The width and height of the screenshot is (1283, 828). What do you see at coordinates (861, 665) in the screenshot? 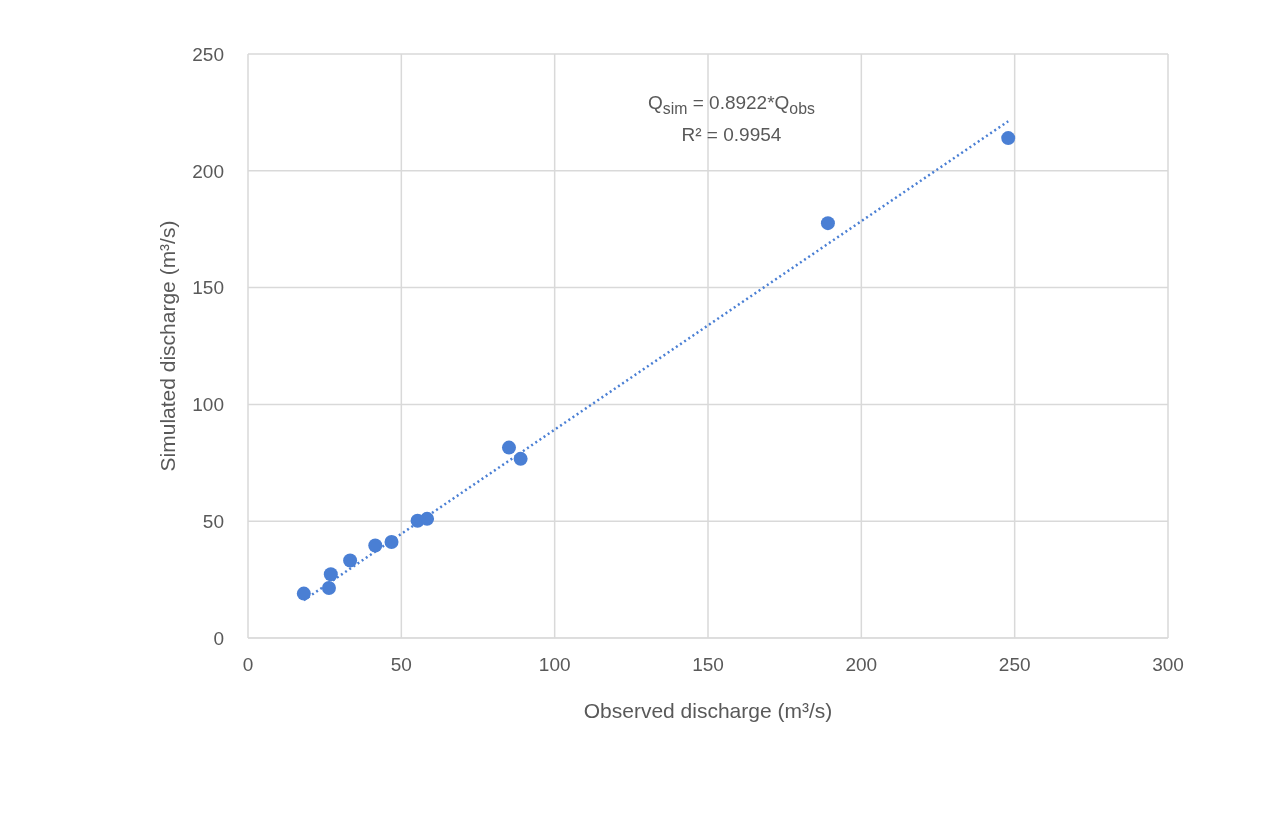
I see `x-tick-label: 200` at bounding box center [861, 665].